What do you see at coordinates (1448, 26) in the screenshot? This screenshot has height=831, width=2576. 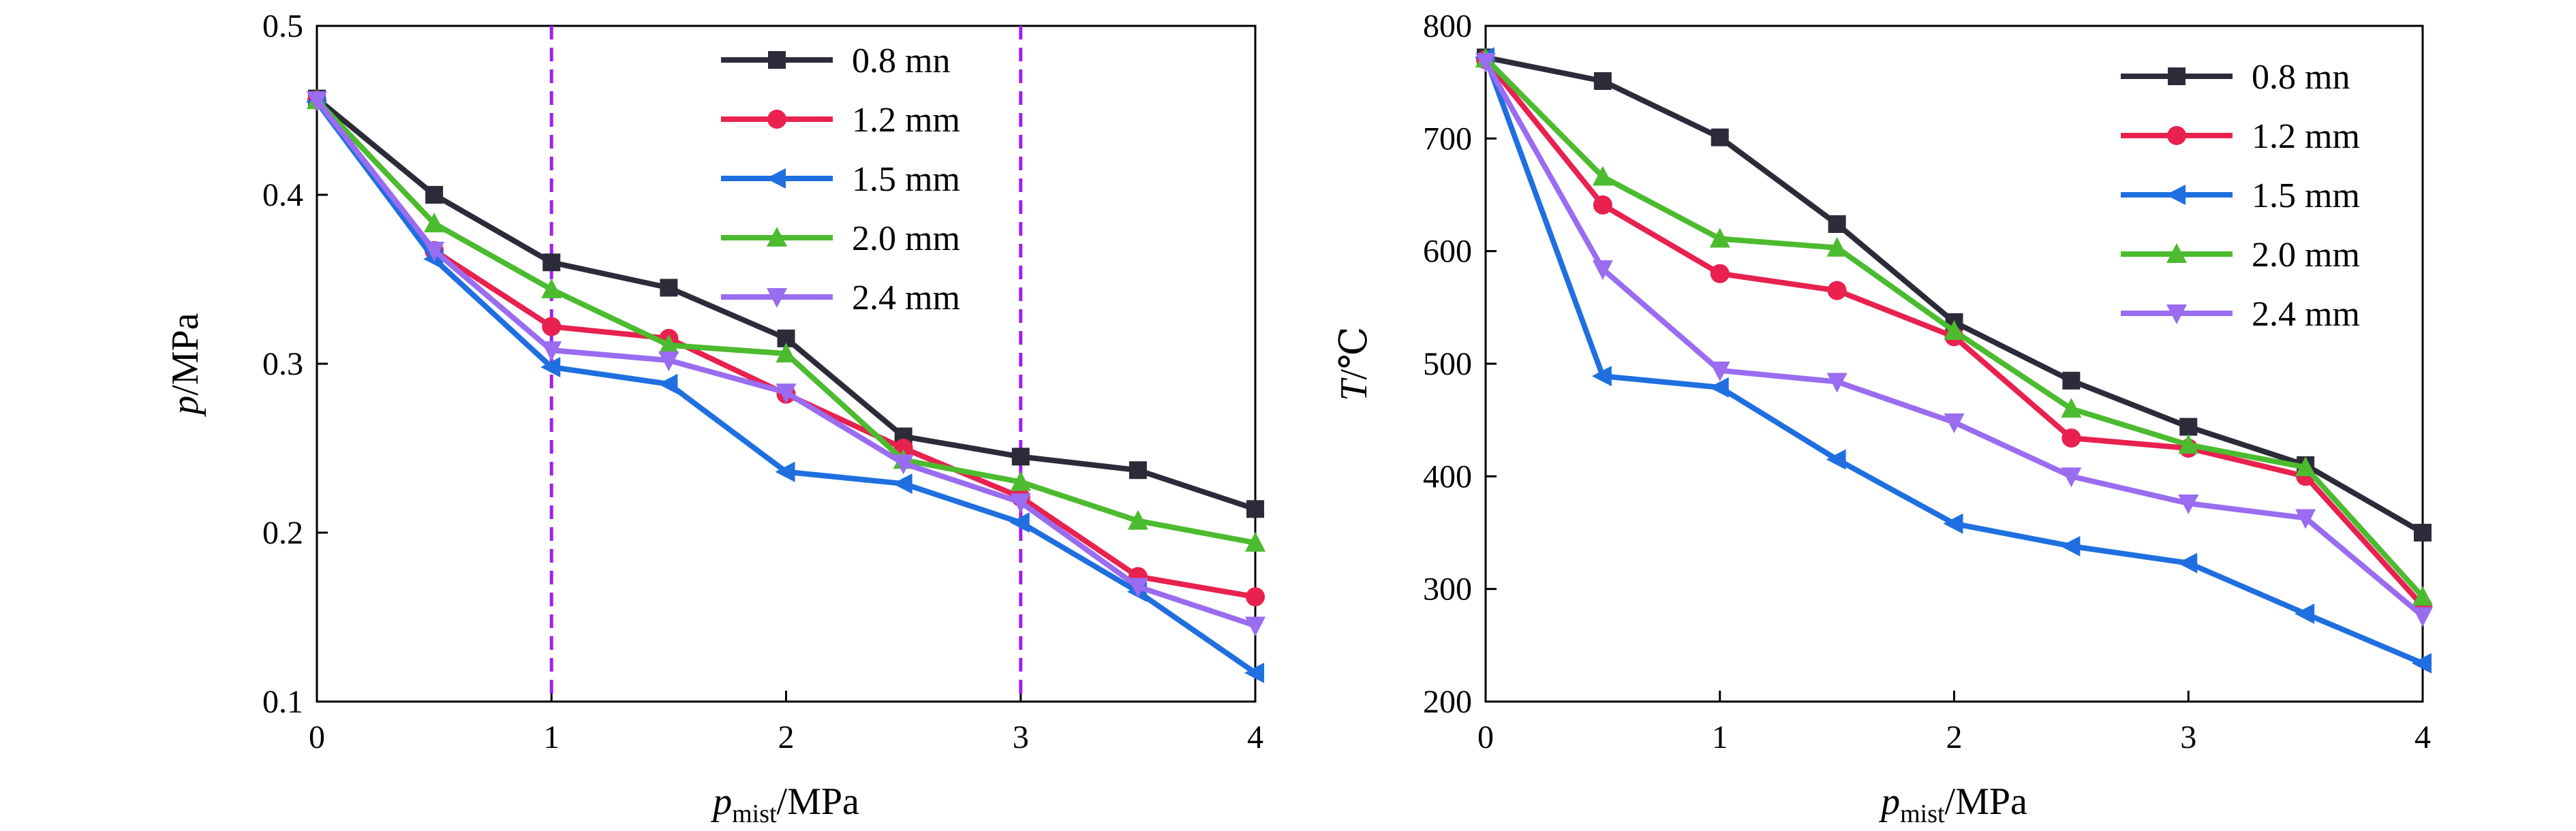 I see `y-tick-label: 800` at bounding box center [1448, 26].